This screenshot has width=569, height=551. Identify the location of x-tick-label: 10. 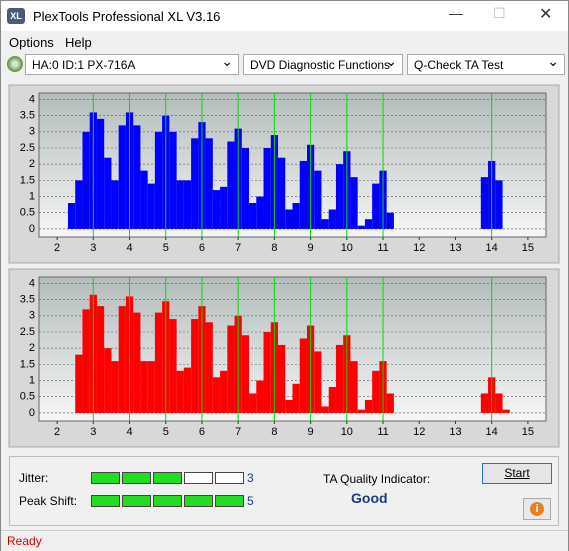
(347, 432).